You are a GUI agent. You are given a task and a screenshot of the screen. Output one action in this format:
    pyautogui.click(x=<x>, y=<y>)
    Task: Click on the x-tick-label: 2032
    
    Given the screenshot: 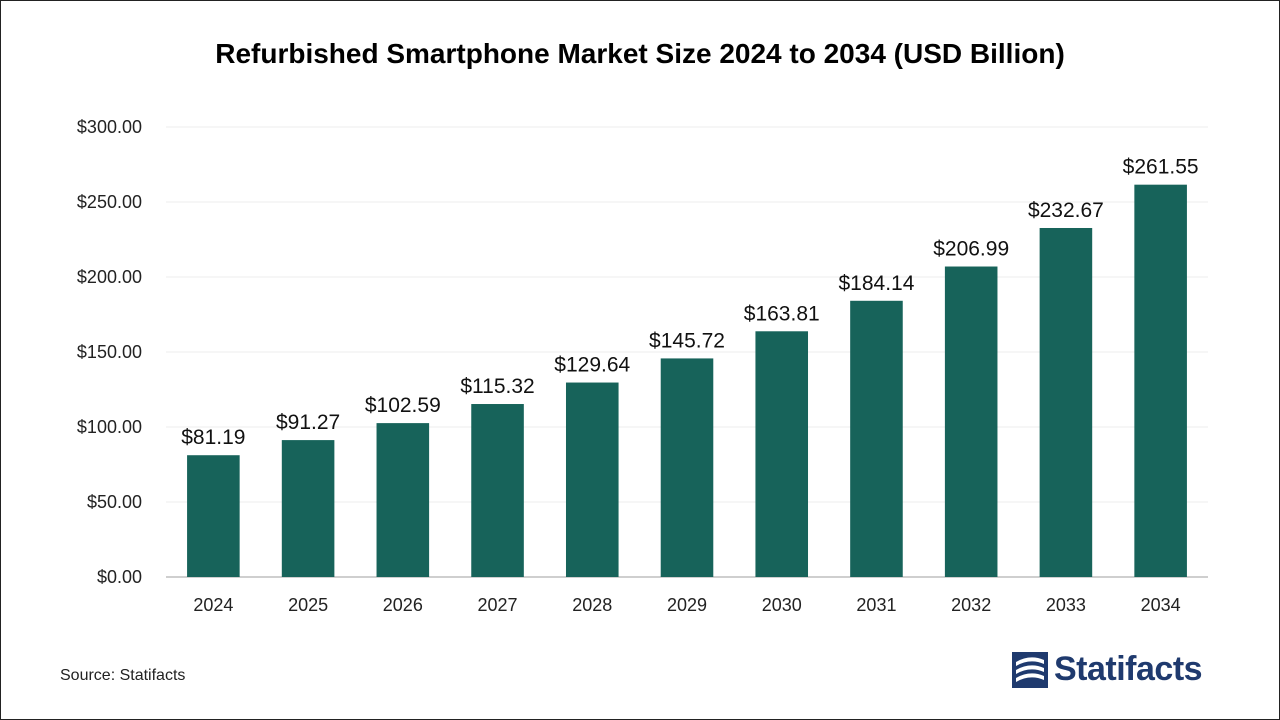 What is the action you would take?
    pyautogui.click(x=971, y=605)
    